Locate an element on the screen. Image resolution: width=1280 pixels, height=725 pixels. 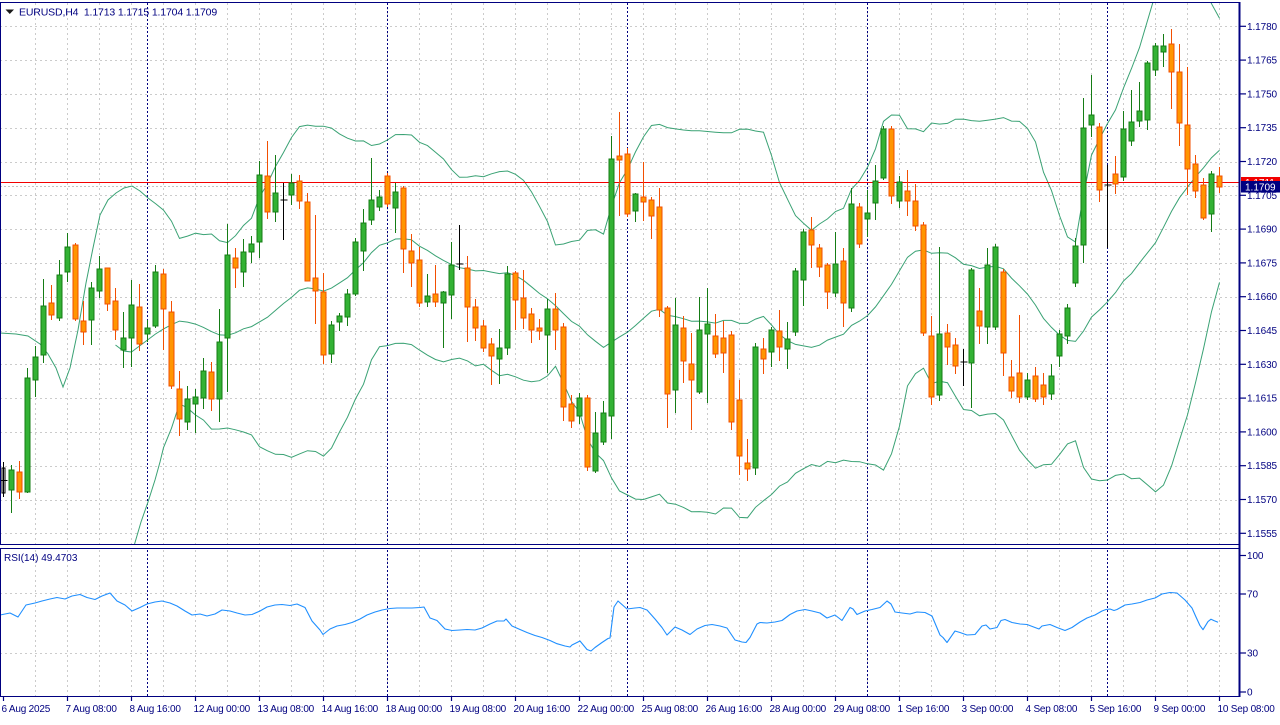
svg-text: 12 Aug 00:00 is located at coordinates (222, 709).